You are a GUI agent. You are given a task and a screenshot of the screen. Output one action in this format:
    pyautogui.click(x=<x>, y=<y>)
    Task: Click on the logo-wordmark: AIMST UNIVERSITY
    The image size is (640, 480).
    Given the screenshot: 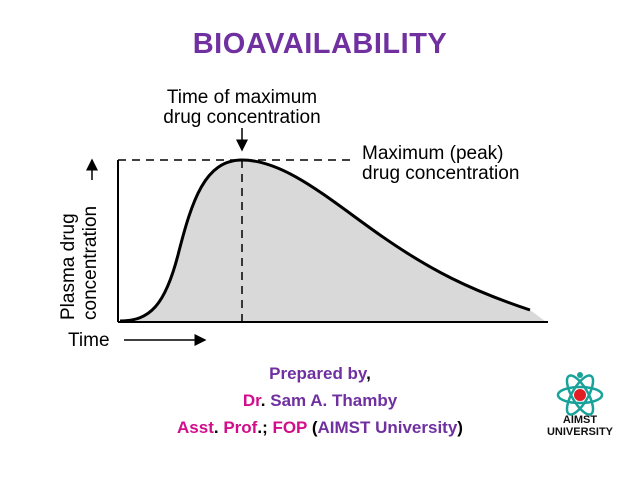 What is the action you would take?
    pyautogui.click(x=580, y=426)
    